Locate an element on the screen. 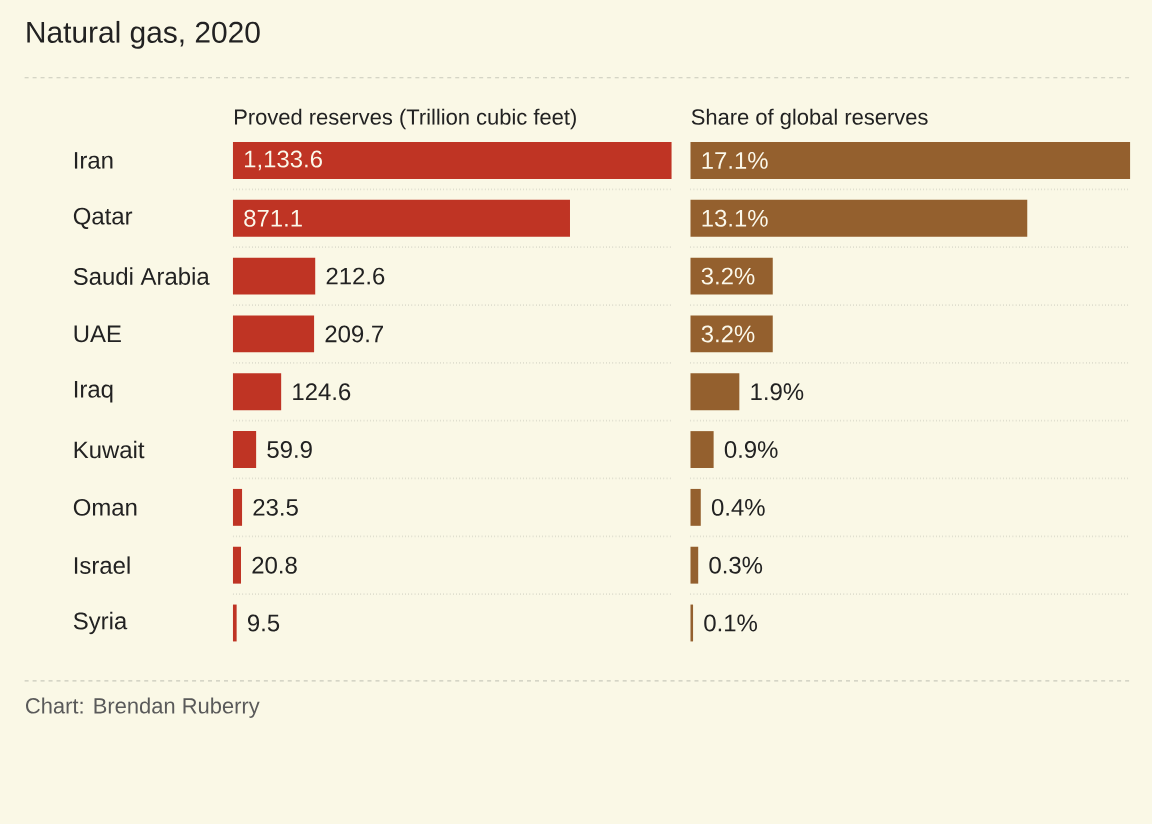 The height and width of the screenshot is (824, 1152). y-tick-label: Saudi Arabia is located at coordinates (141, 276).